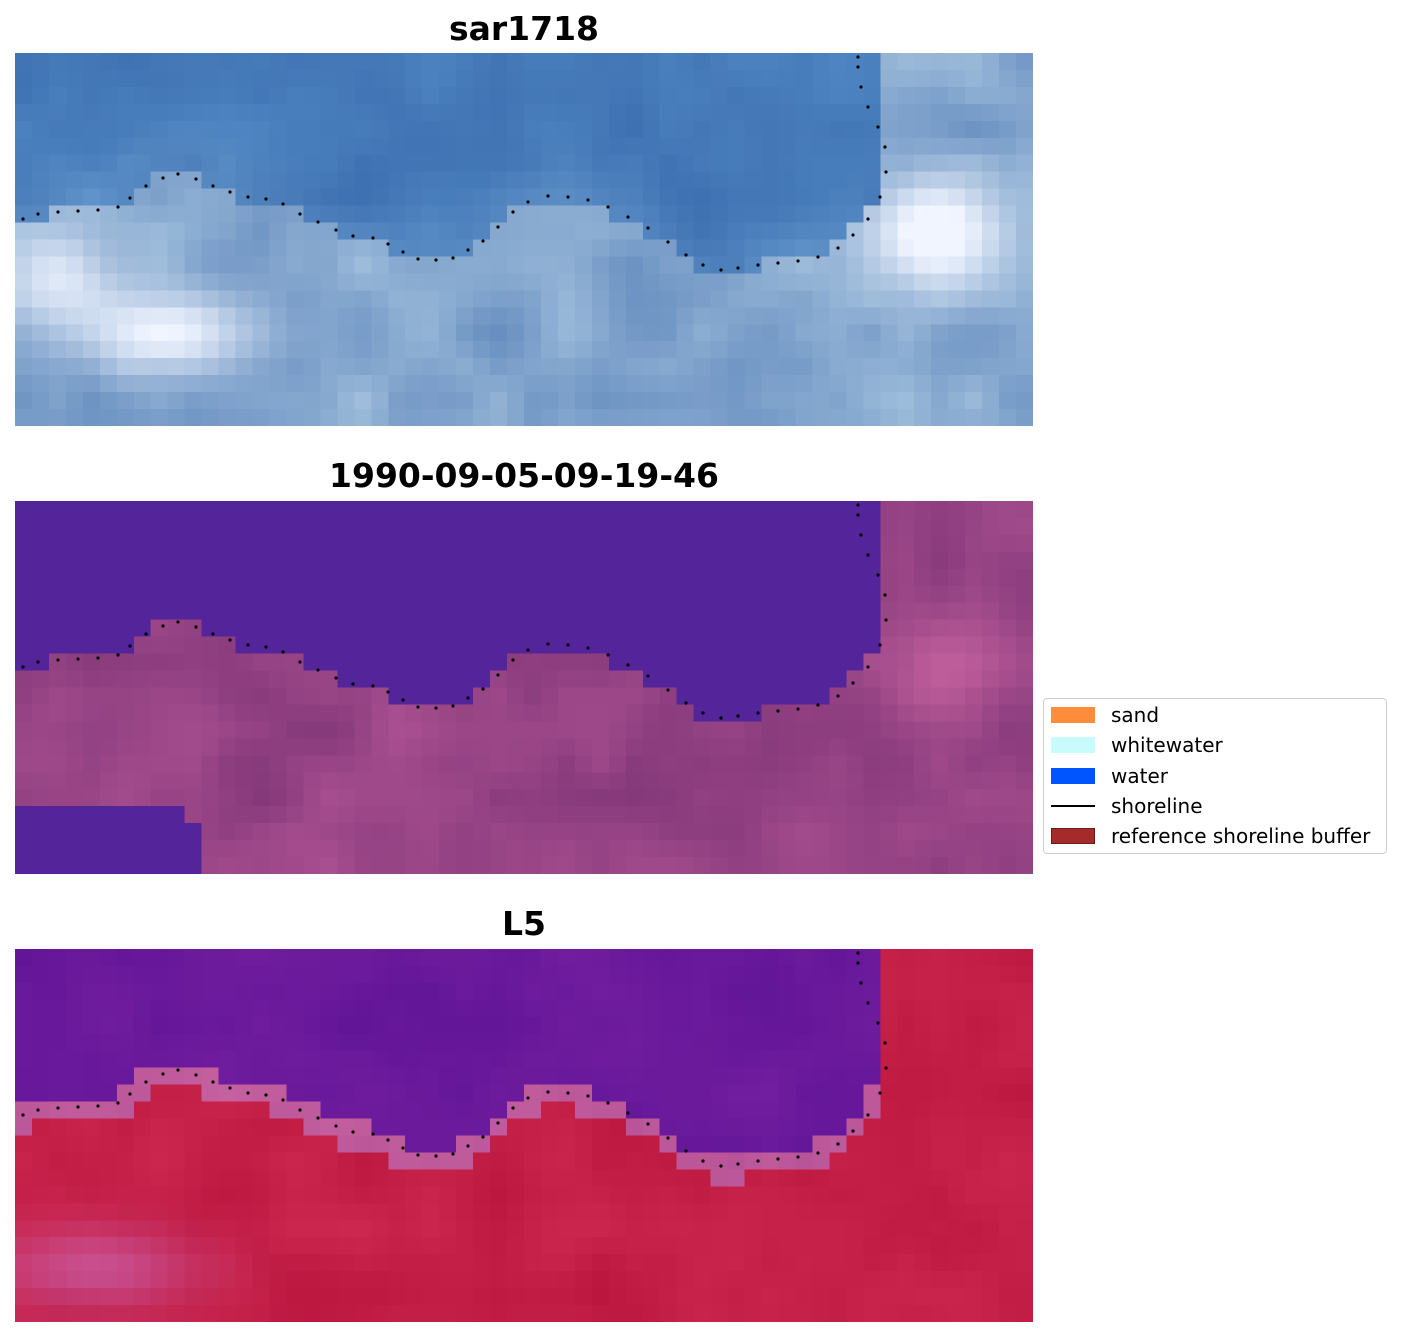 Image resolution: width=1404 pixels, height=1337 pixels. I want to click on panel-title-sar1718: sar1718, so click(524, 28).